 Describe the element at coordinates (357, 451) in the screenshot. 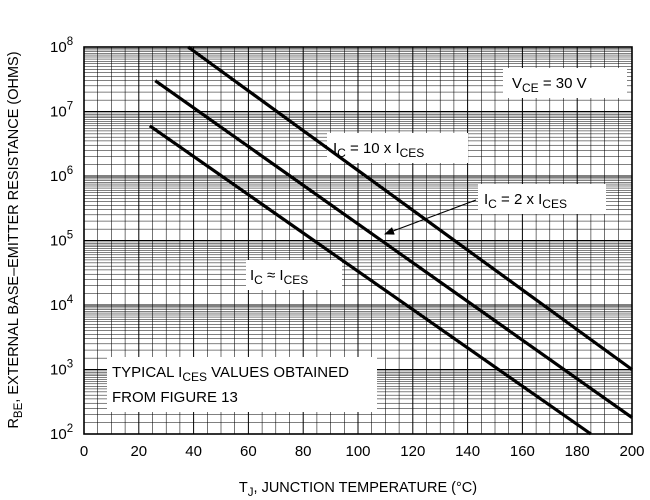

I see `x-tick-label: 100` at that location.